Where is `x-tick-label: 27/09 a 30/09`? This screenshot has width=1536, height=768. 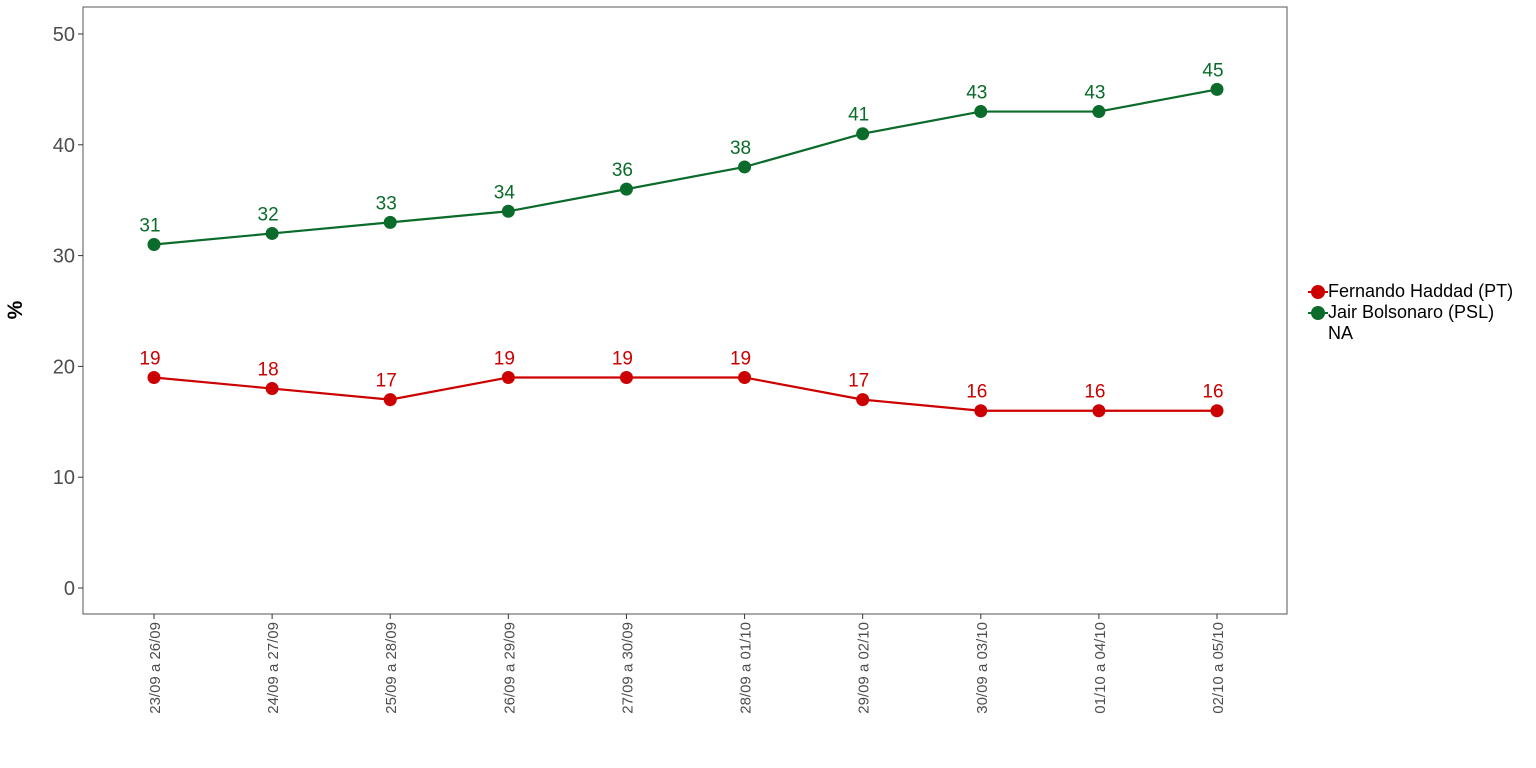
x-tick-label: 27/09 a 30/09 is located at coordinates (627, 668).